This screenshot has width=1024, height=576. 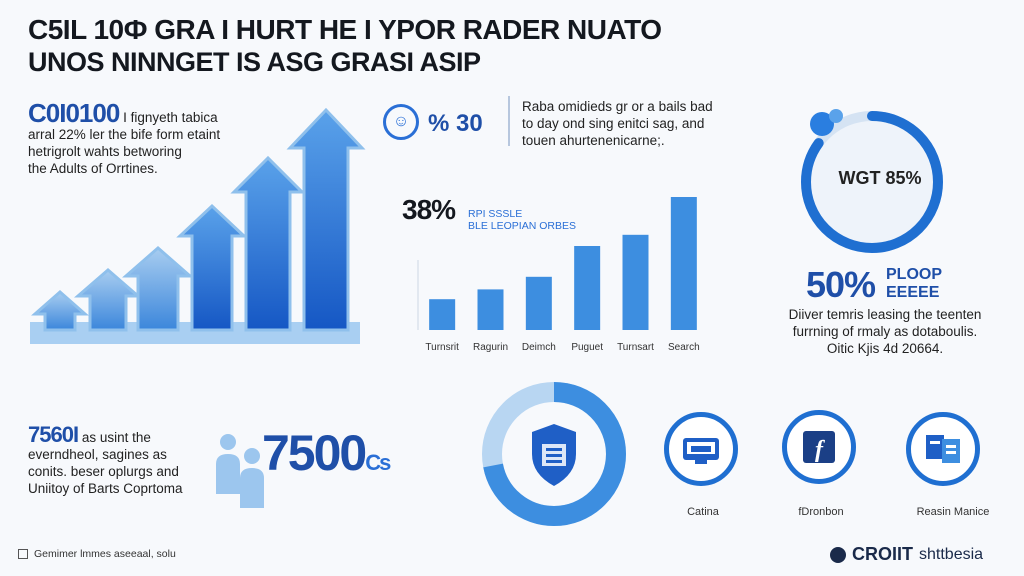 What do you see at coordinates (587, 347) in the screenshot?
I see `bar-tick-label-4: Puguet` at bounding box center [587, 347].